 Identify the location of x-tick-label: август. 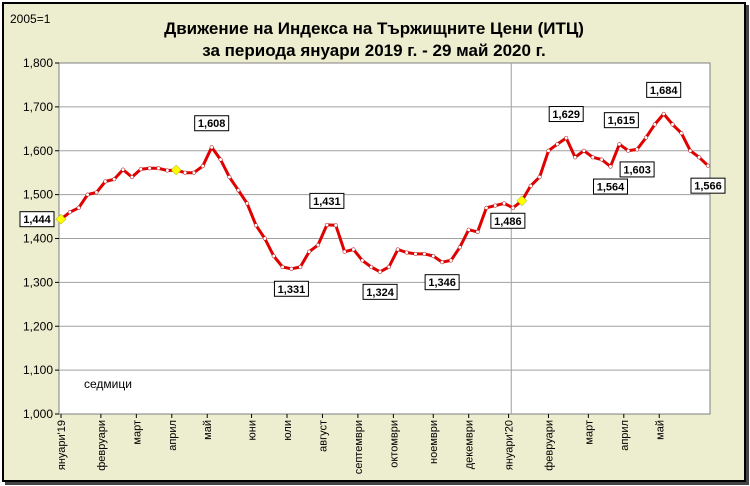
(323, 436).